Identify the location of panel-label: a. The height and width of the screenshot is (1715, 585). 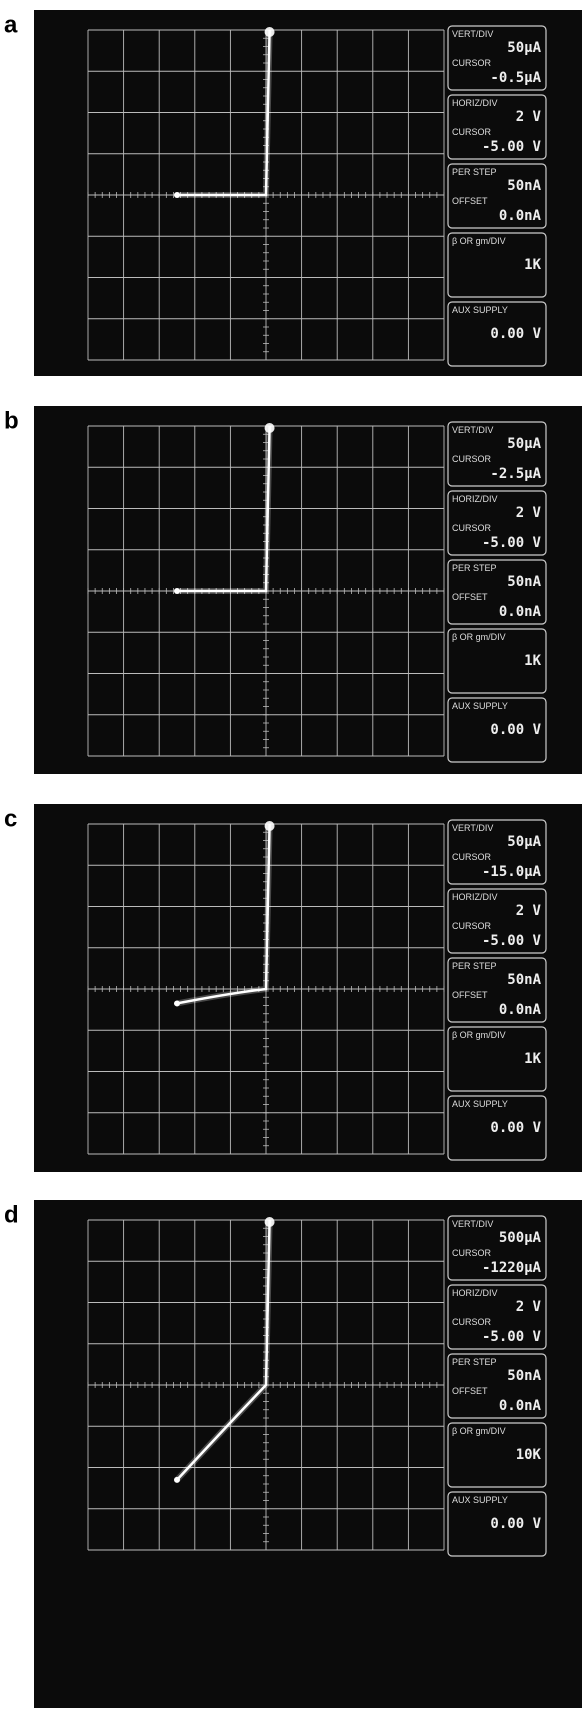
(11, 24).